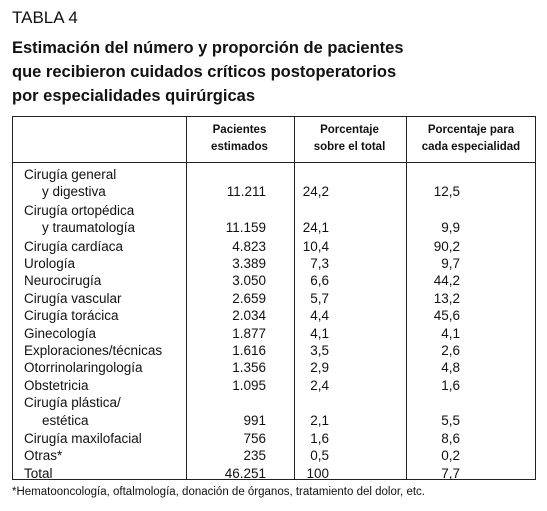 This screenshot has width=547, height=511. Describe the element at coordinates (249, 281) in the screenshot. I see `cell-value: 3.050` at that location.